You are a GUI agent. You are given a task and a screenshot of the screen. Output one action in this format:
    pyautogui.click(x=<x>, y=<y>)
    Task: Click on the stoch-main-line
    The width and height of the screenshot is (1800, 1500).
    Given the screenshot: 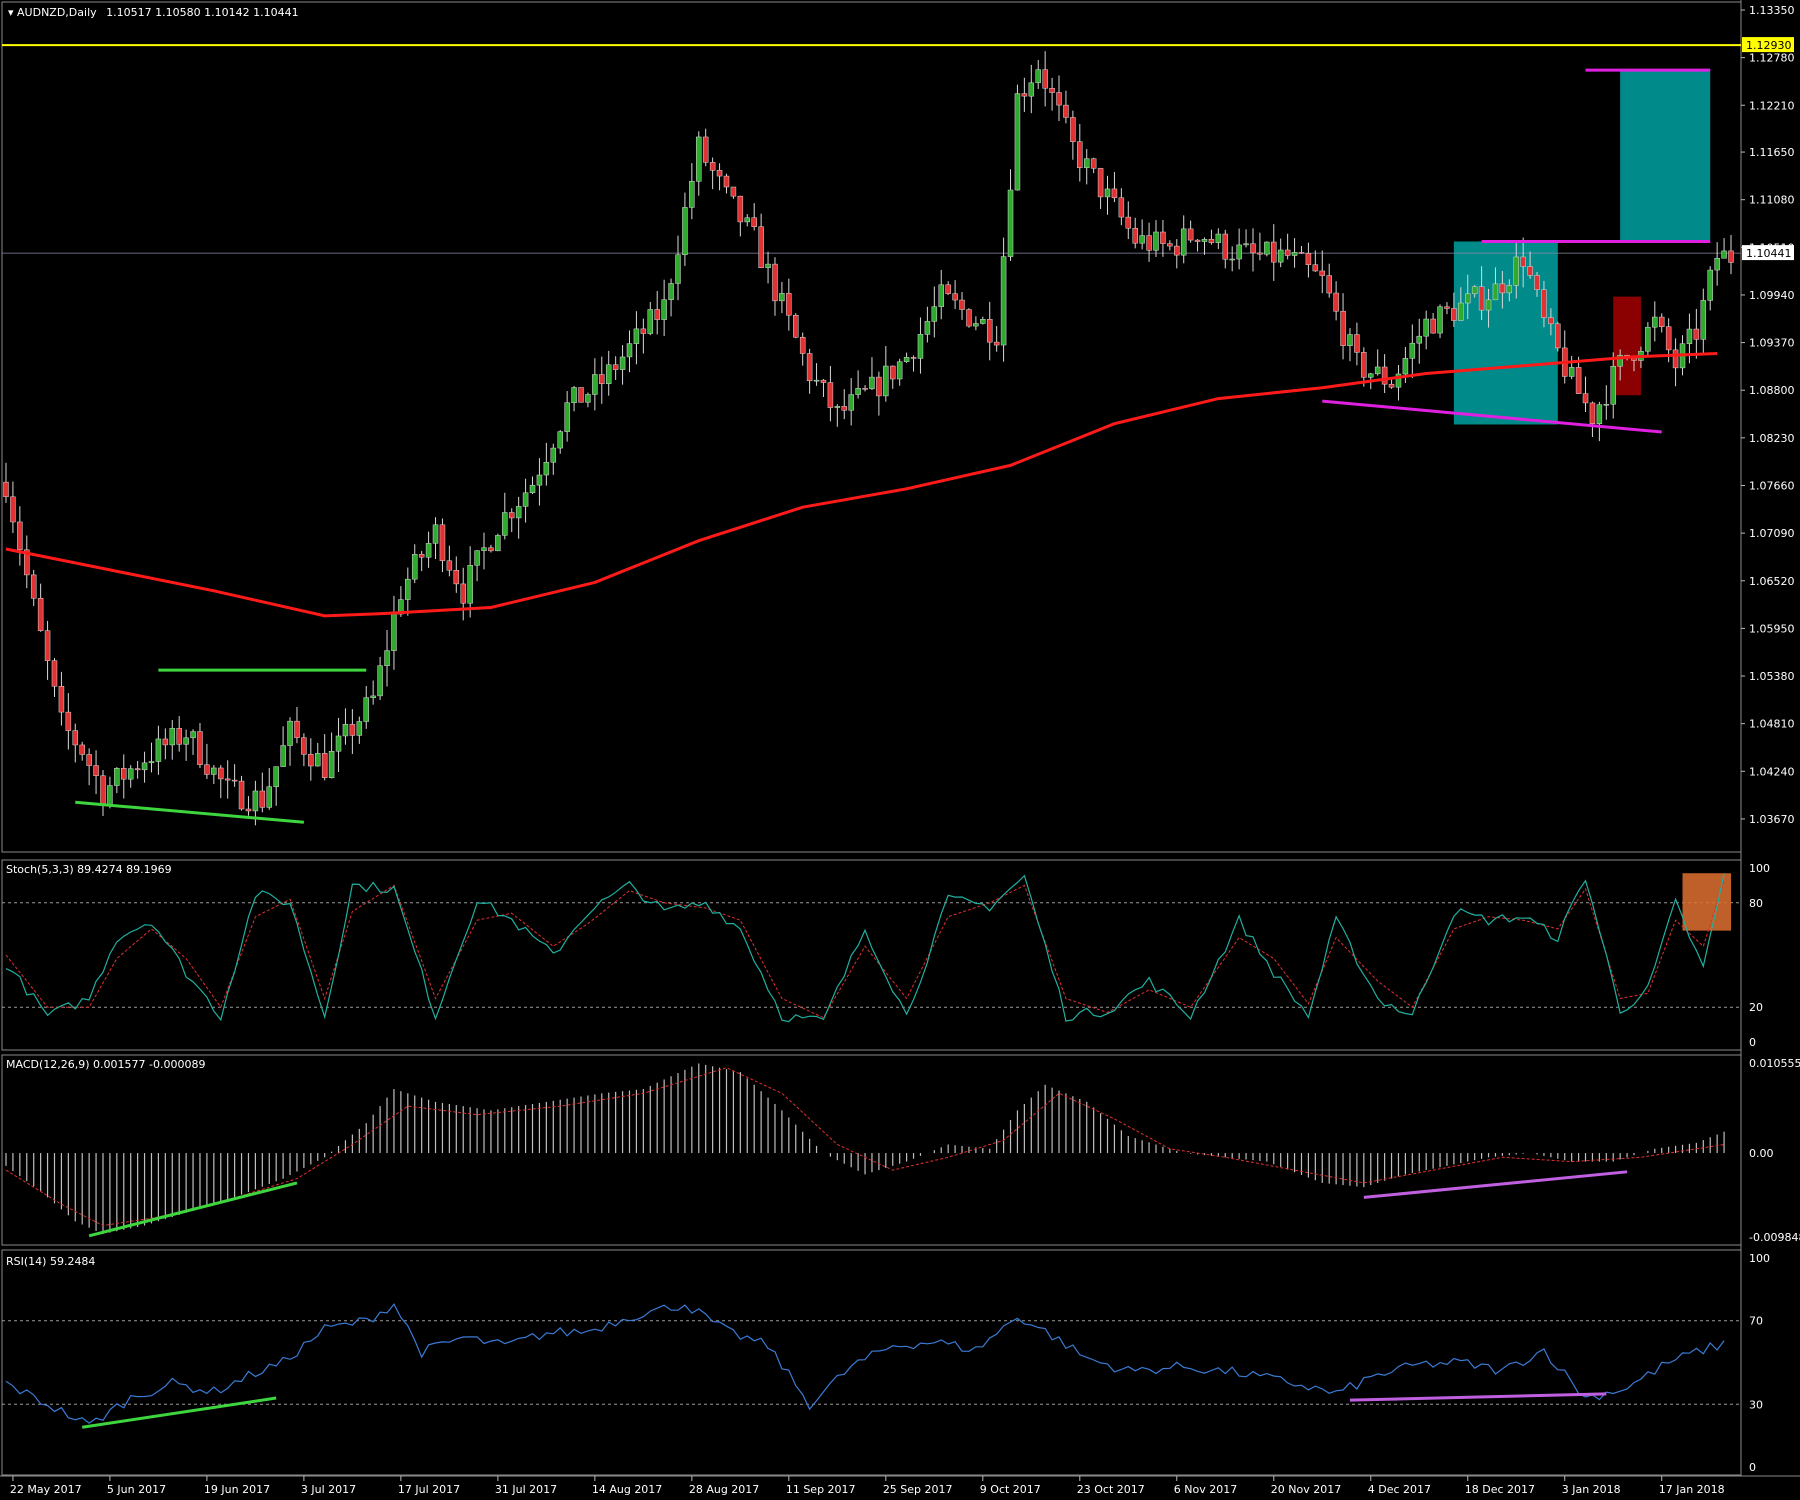 What is the action you would take?
    pyautogui.click(x=865, y=948)
    